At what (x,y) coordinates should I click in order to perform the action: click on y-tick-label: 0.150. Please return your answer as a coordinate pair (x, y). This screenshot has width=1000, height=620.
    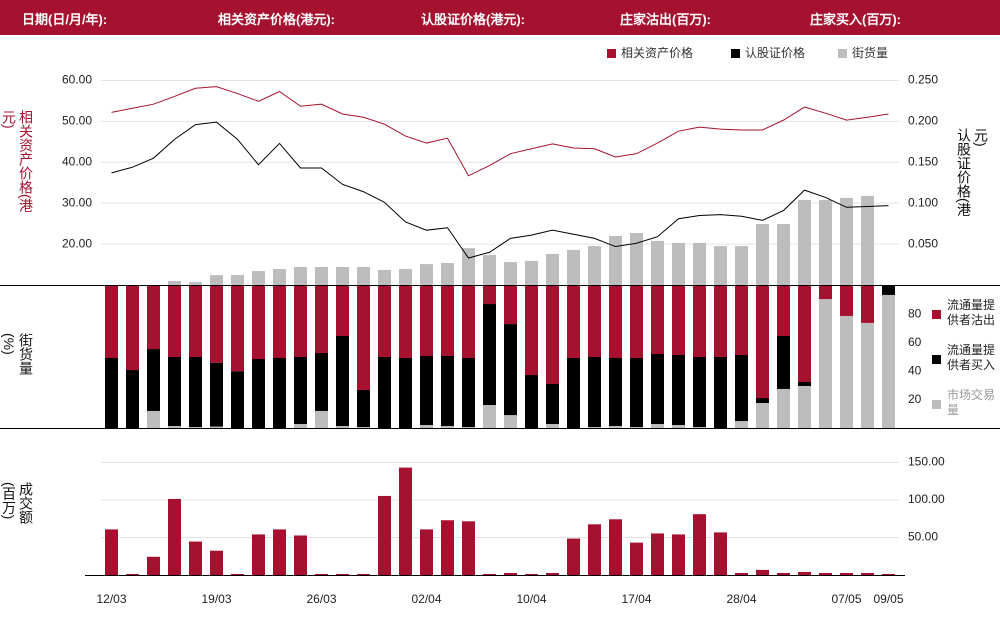
    Looking at the image, I should click on (923, 161).